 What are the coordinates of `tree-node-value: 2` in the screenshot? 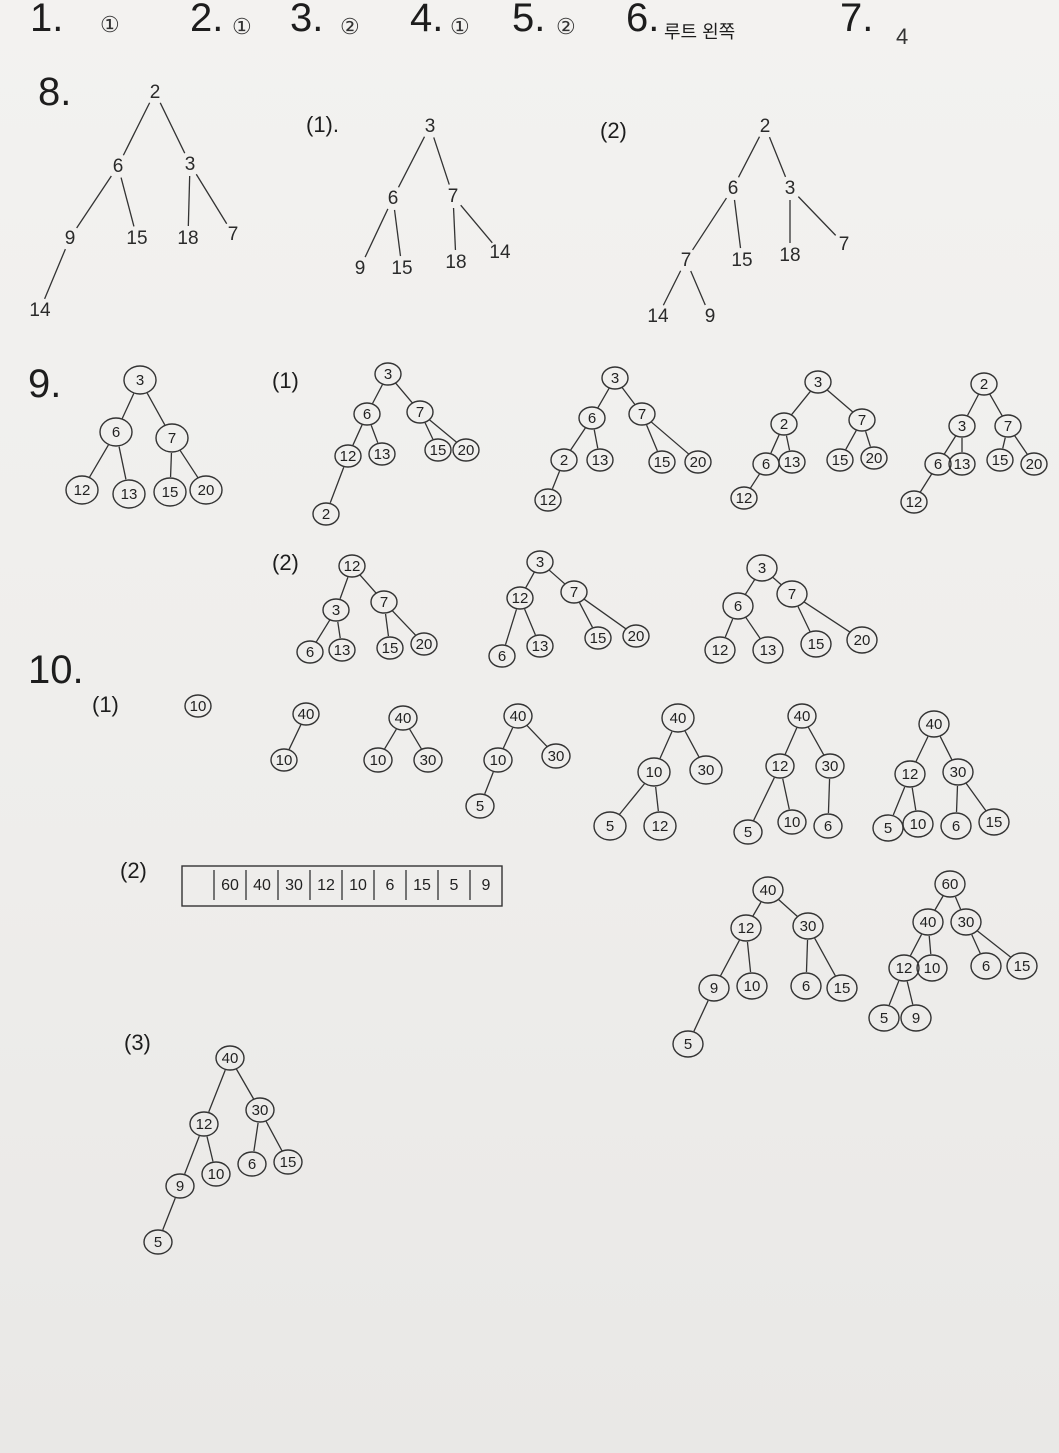 It's located at (765, 126).